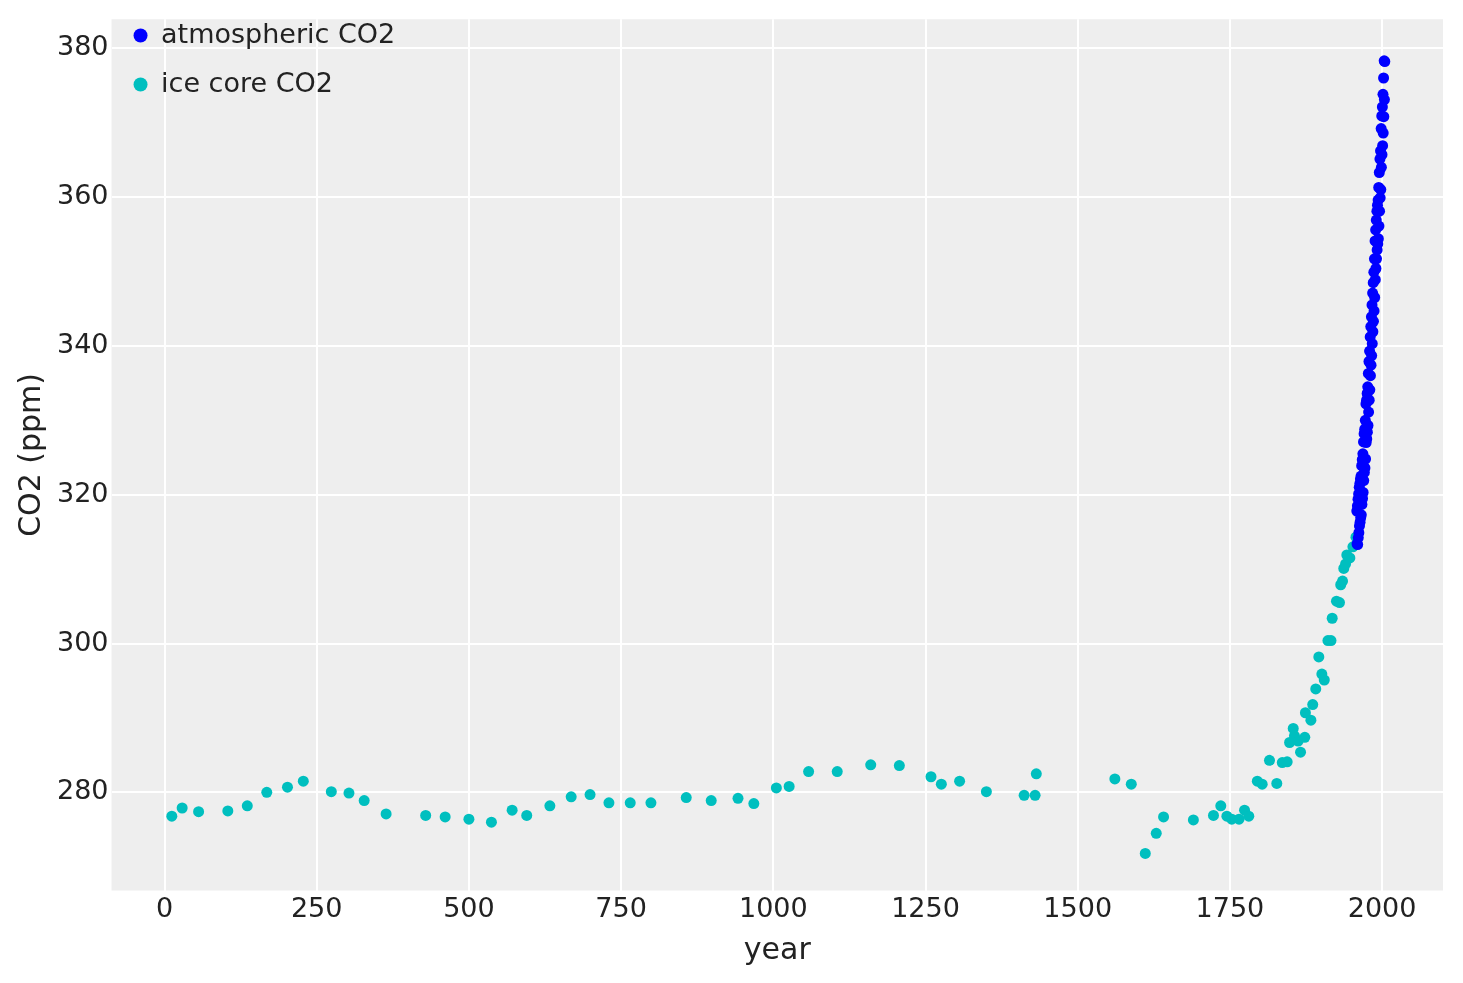 The height and width of the screenshot is (983, 1463). What do you see at coordinates (469, 907) in the screenshot?
I see `x-tick-label: 500` at bounding box center [469, 907].